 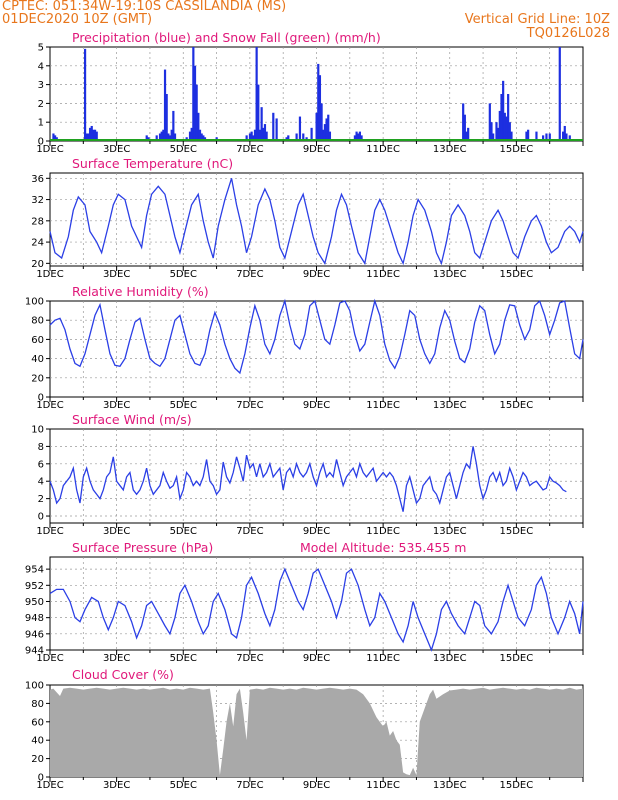 I want to click on pres-xtick-label: 13DEC, so click(x=450, y=658).